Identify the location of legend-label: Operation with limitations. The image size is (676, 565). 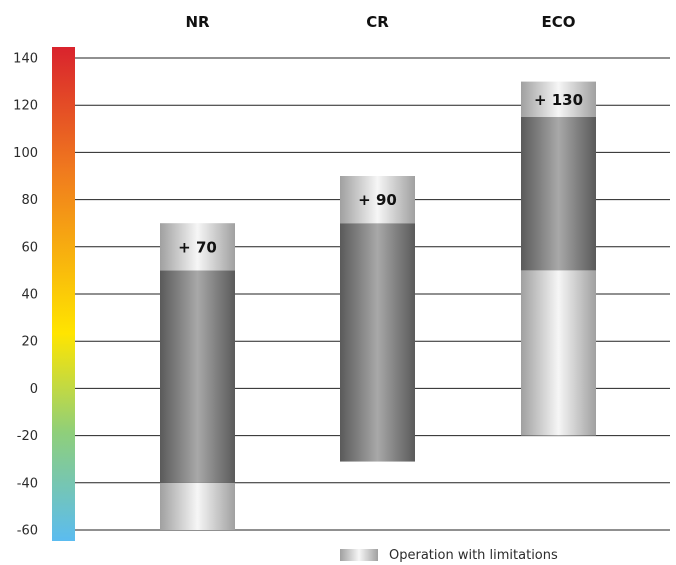
(473, 555).